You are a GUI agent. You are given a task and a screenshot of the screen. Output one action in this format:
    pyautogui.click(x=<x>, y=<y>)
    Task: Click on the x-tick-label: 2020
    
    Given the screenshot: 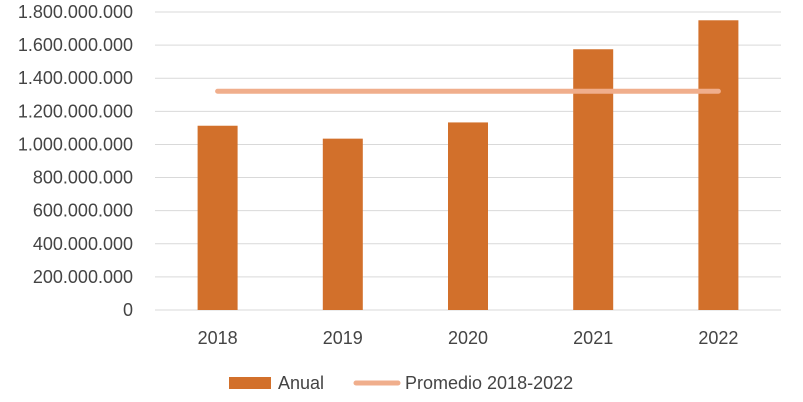 What is the action you would take?
    pyautogui.click(x=468, y=338)
    